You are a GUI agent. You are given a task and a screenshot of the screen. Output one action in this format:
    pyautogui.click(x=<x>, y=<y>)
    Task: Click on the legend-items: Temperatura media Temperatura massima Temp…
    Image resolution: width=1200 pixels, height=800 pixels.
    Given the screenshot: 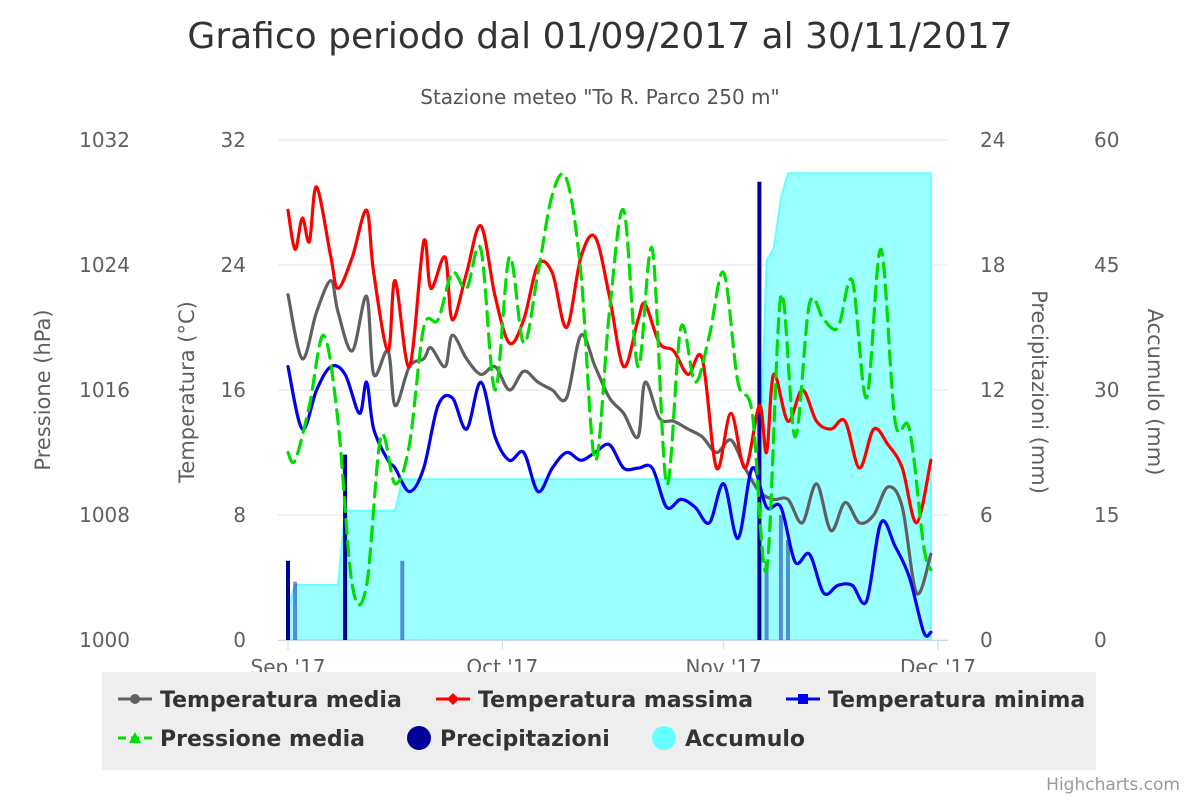 What is the action you would take?
    pyautogui.click(x=601, y=720)
    